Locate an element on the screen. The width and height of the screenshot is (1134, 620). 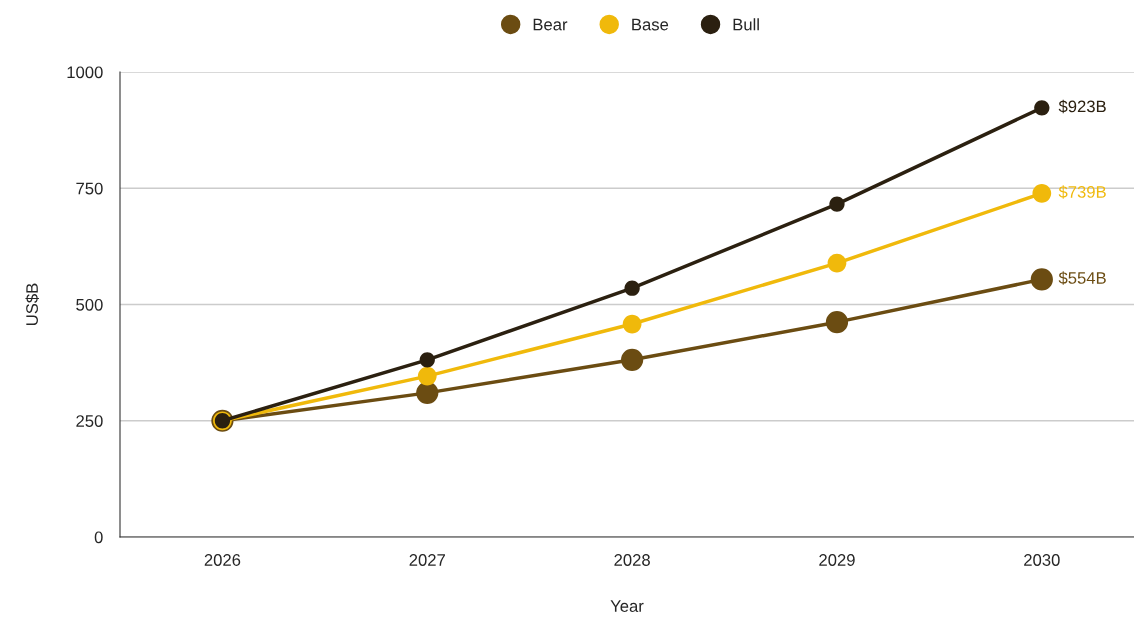
y-axis-title: US$B is located at coordinates (32, 304).